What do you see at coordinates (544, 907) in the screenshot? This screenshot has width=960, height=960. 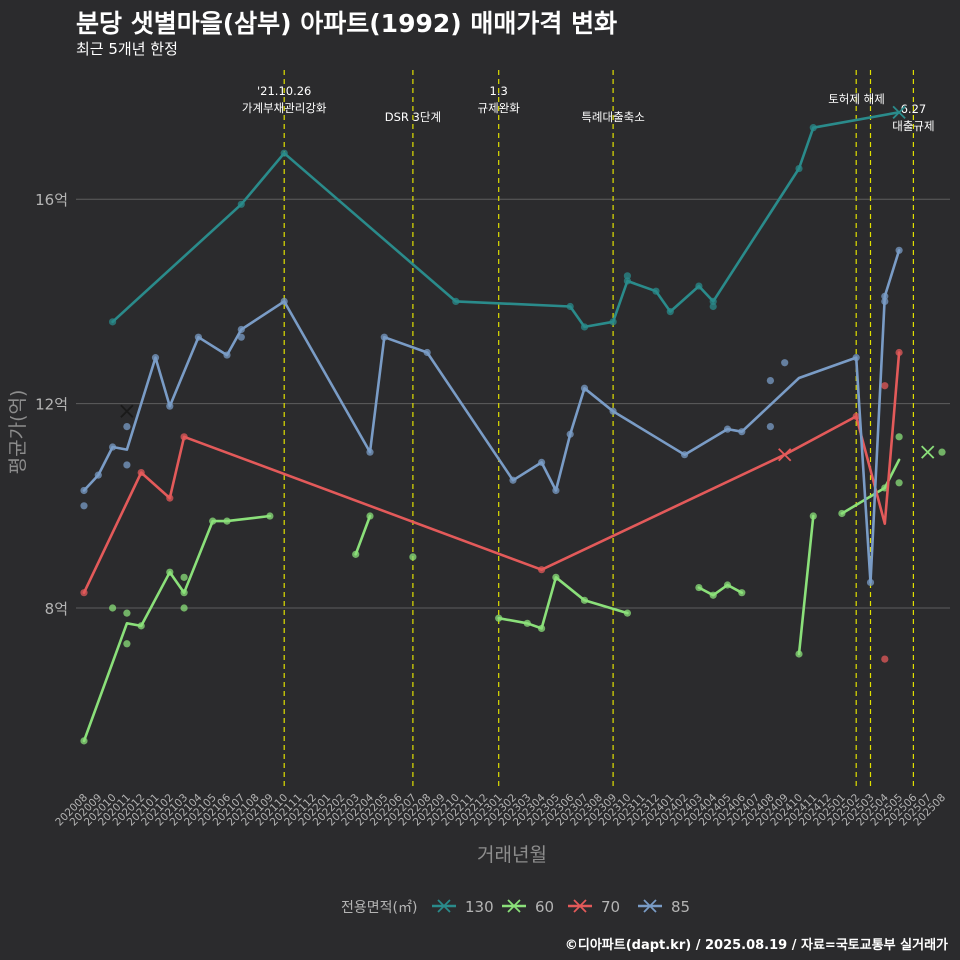 I see `legend-label: 60` at bounding box center [544, 907].